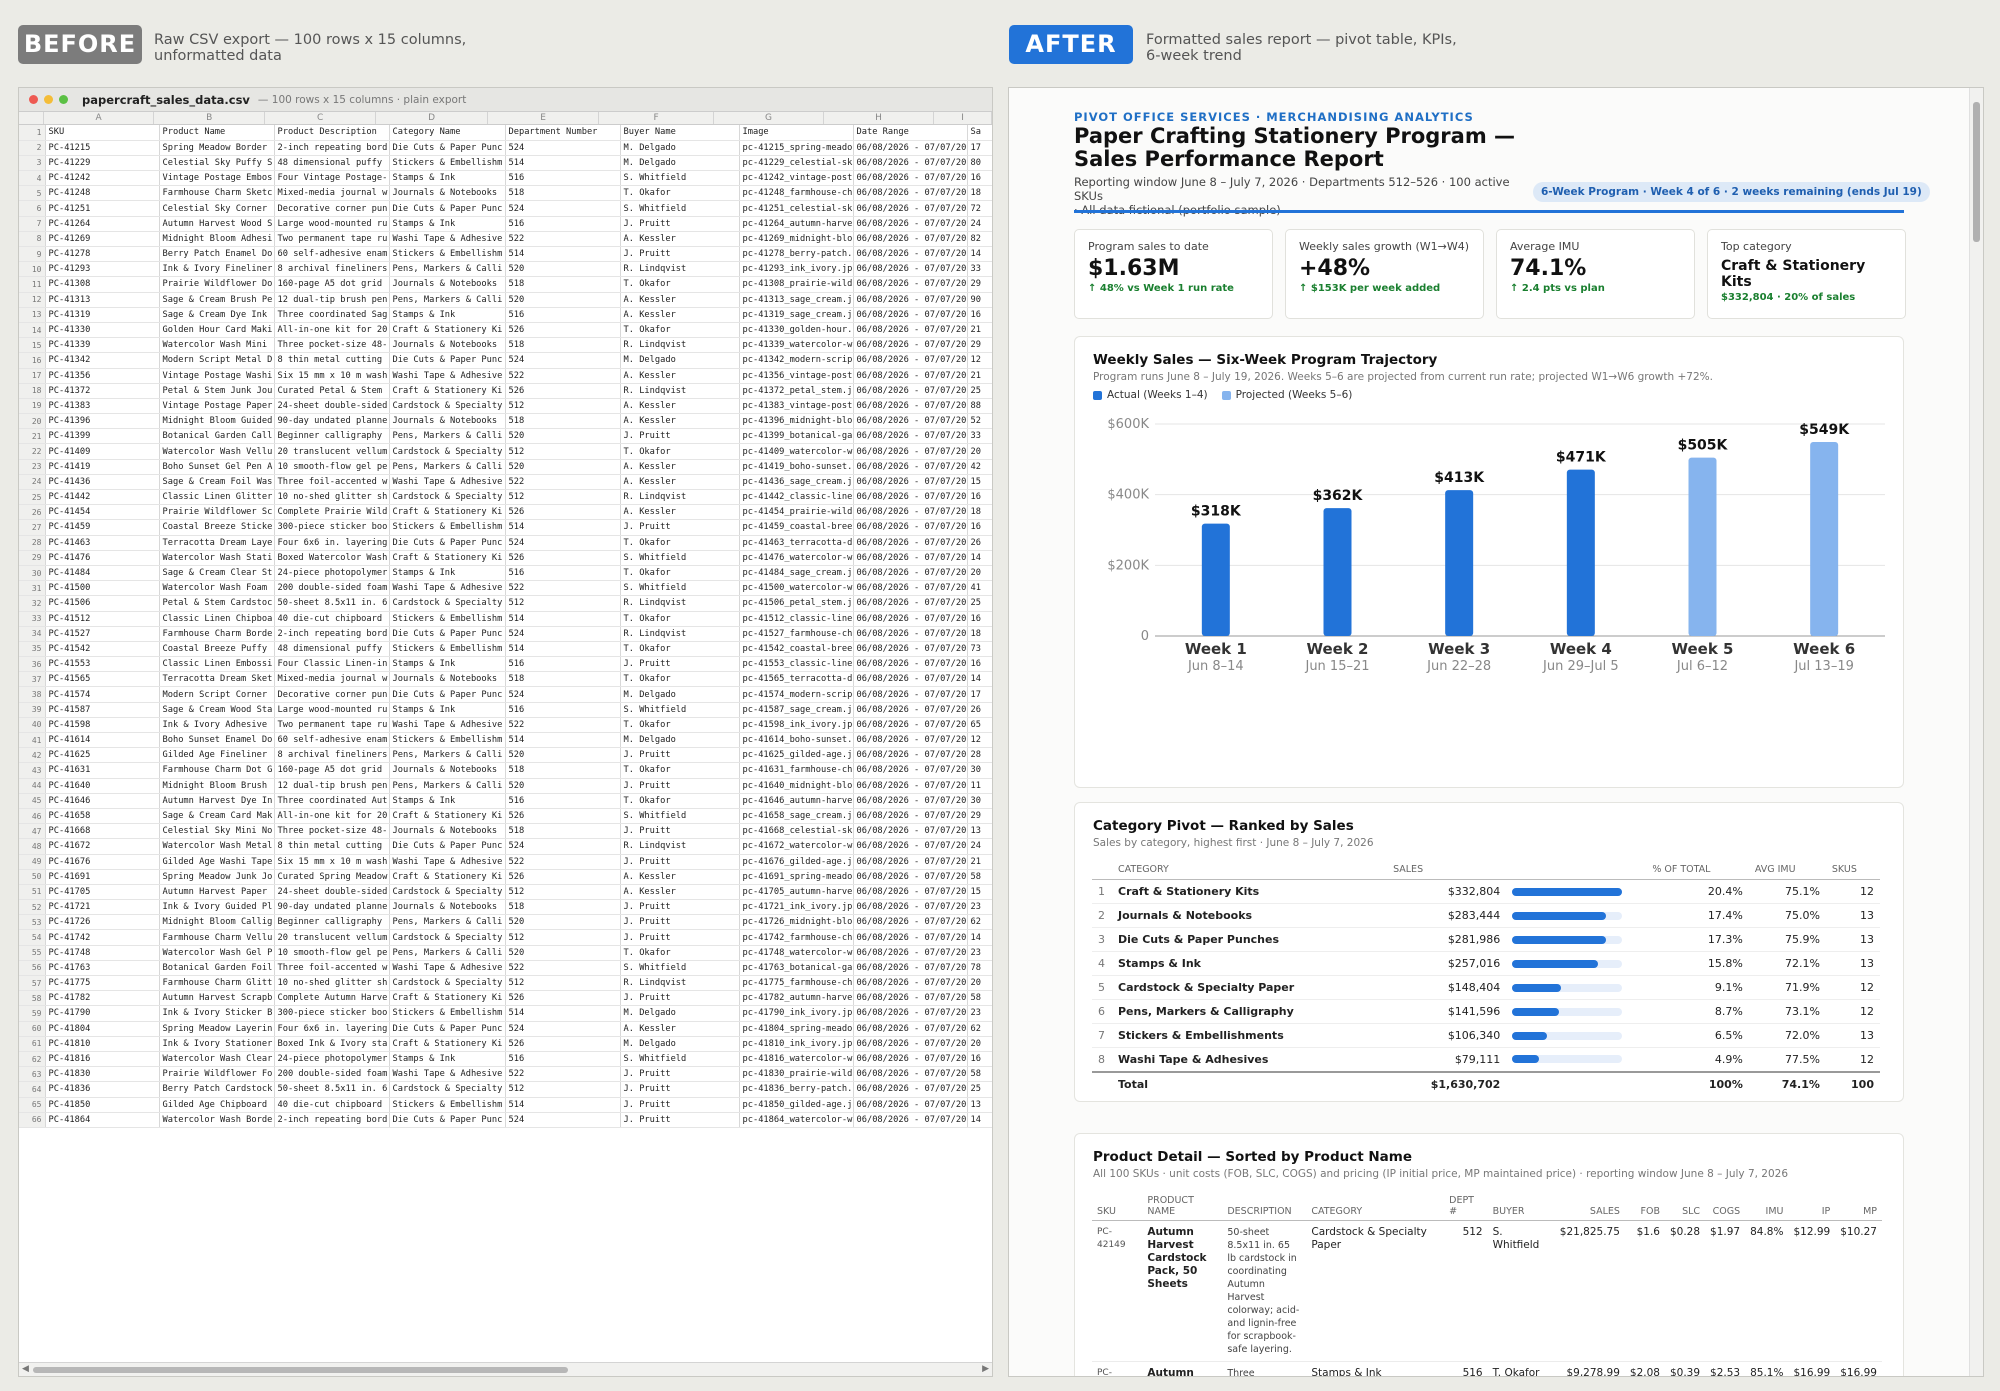 The width and height of the screenshot is (2000, 1391). Describe the element at coordinates (217, 588) in the screenshot. I see `csv-cell: Watercolor Wash Foam` at that location.